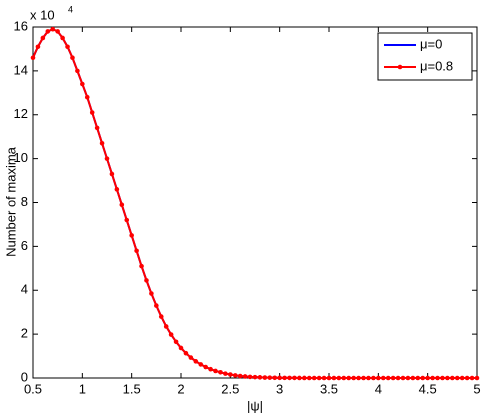  I want to click on y-tick-label: 0, so click(24, 376).